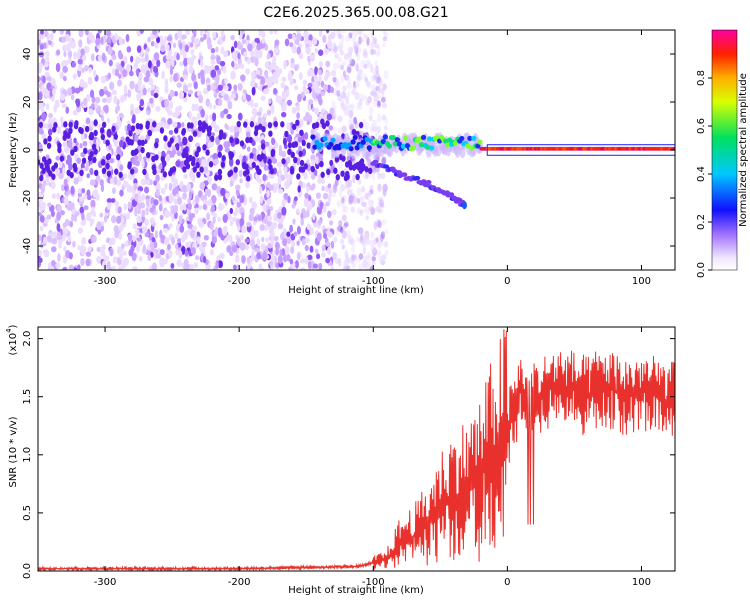  I want to click on spectrogram-y-label: Frequency (Hz), so click(13, 150).